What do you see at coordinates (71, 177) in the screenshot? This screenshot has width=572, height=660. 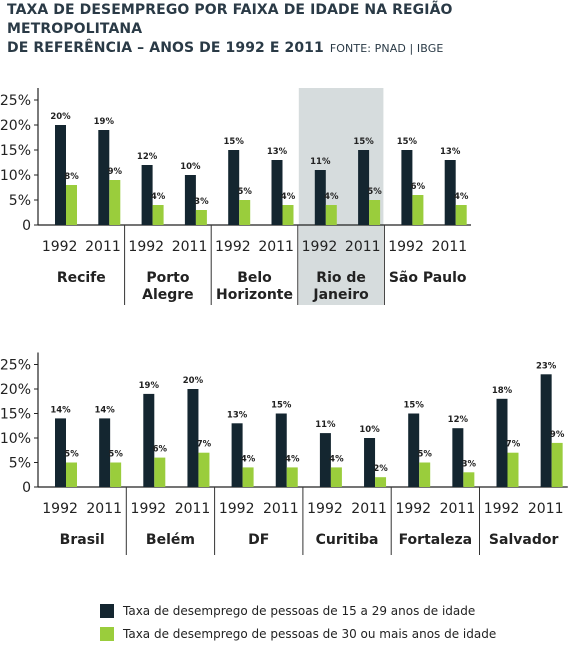 I see `data-label-older: 8%` at bounding box center [71, 177].